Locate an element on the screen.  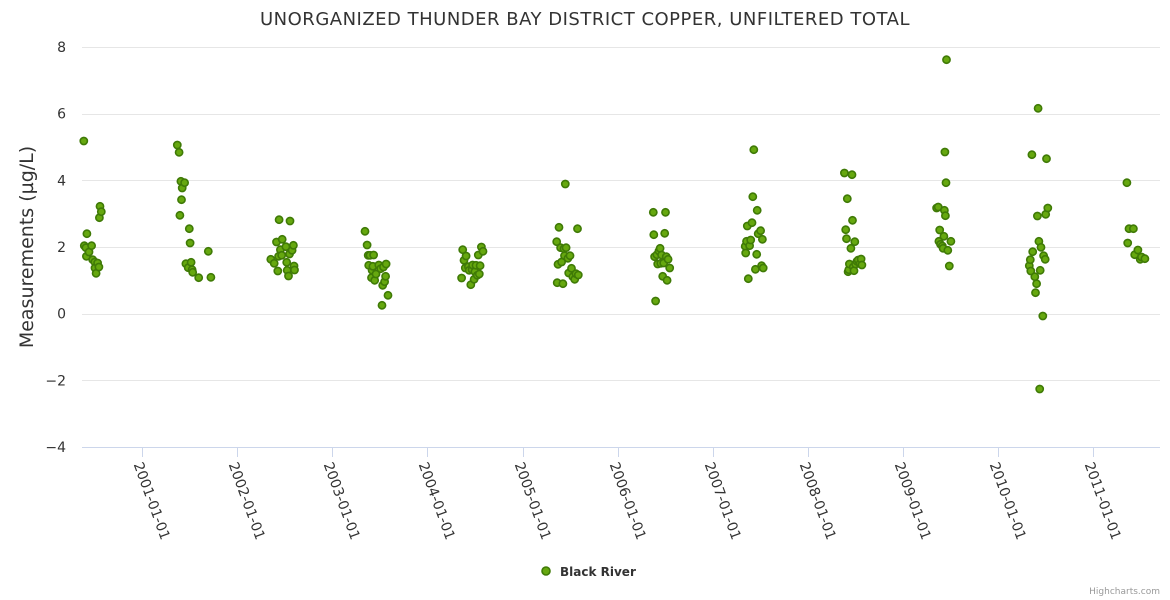
legend: Black River is located at coordinates (588, 572).